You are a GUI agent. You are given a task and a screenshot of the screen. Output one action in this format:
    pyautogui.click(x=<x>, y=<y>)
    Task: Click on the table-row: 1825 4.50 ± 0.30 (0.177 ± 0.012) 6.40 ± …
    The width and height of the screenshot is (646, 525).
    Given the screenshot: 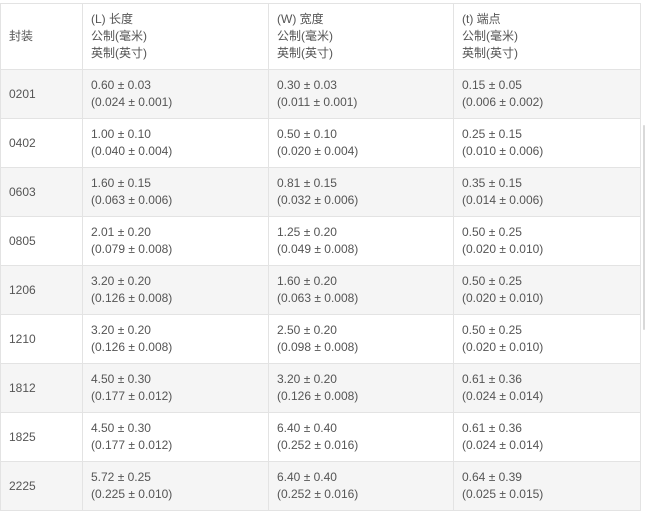 What is the action you would take?
    pyautogui.click(x=320, y=437)
    